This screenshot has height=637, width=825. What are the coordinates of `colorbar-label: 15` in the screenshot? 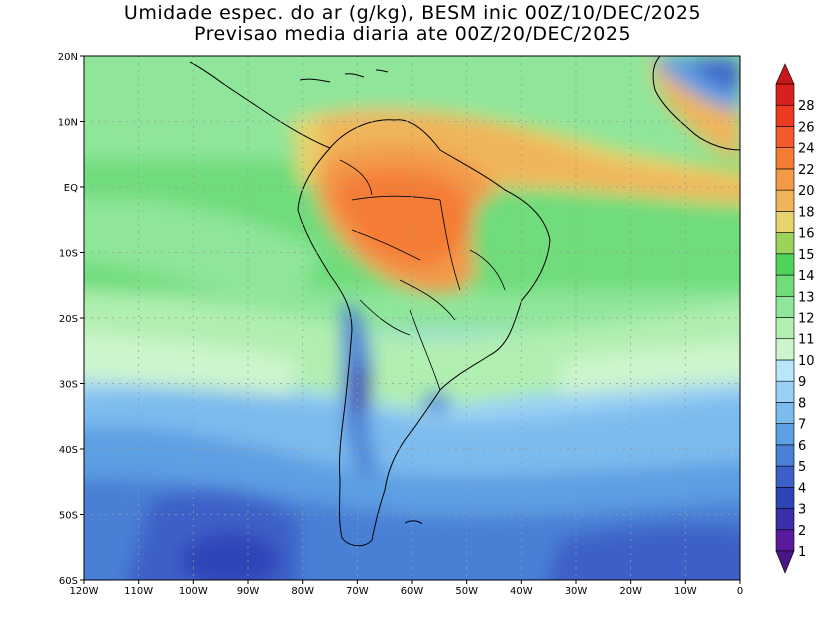 It's located at (806, 255).